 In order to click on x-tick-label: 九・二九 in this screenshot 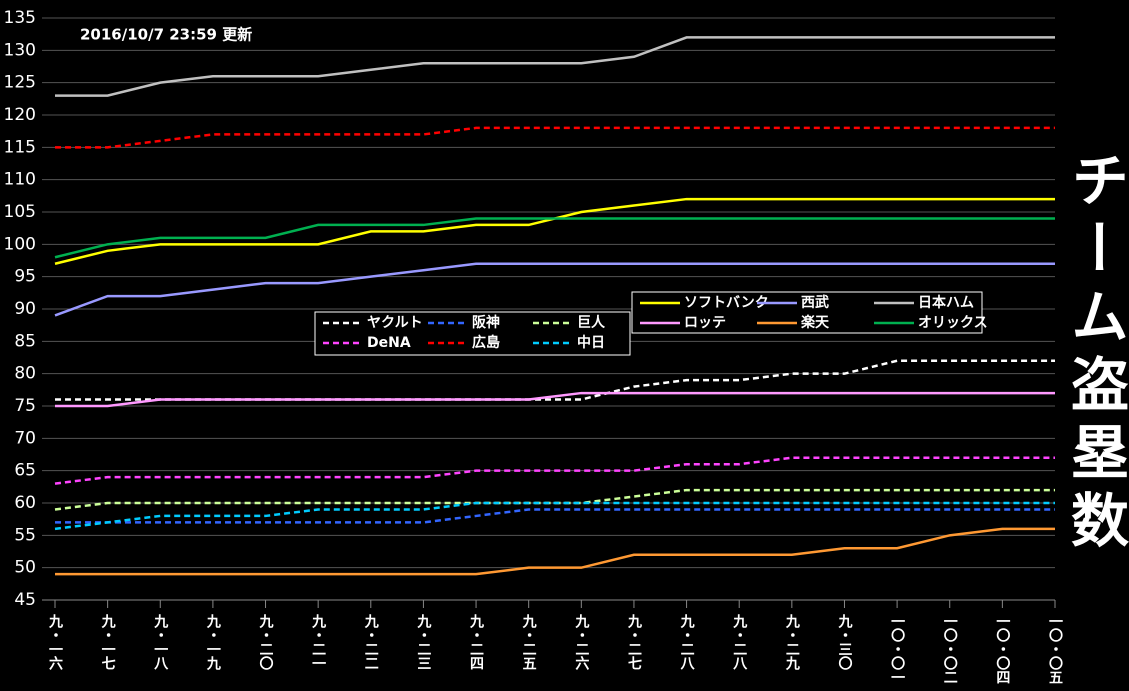, I will do `click(791, 642)`.